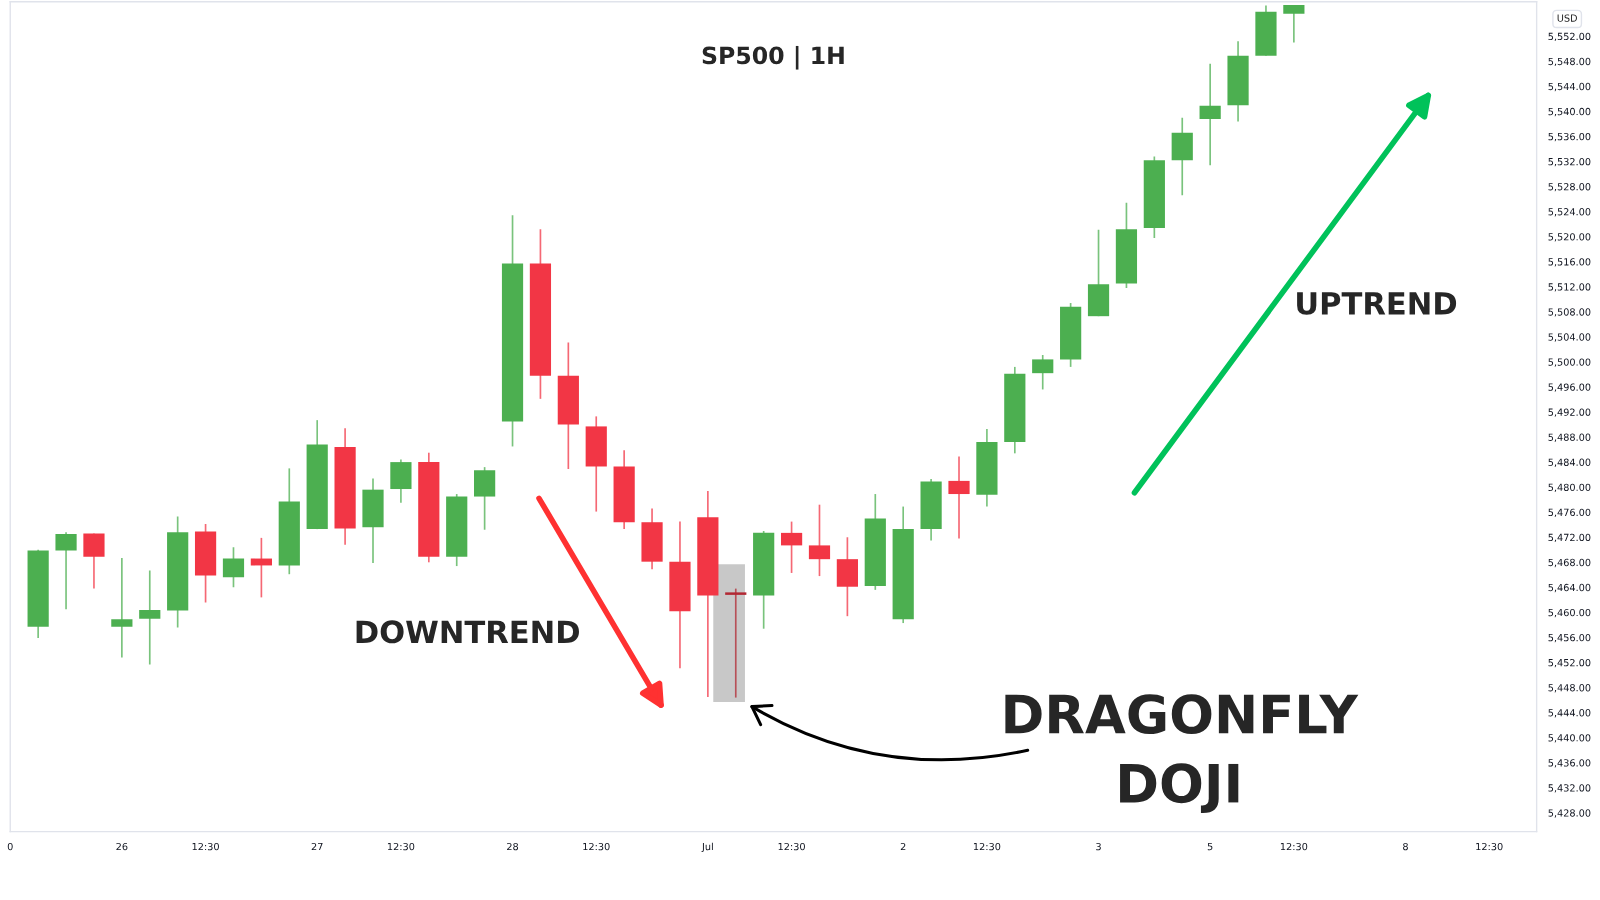 The height and width of the screenshot is (900, 1600). What do you see at coordinates (1569, 613) in the screenshot?
I see `y-tick-label: 5,460.00` at bounding box center [1569, 613].